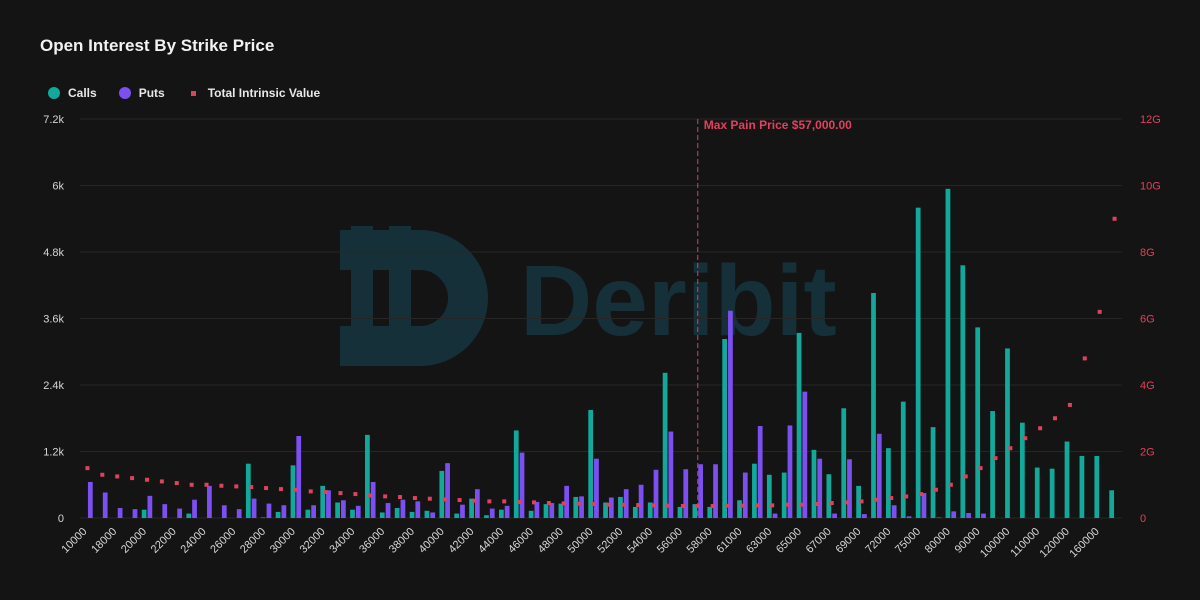 Image resolution: width=1200 pixels, height=600 pixels. Describe the element at coordinates (759, 541) in the screenshot. I see `x-tick-label: 63000` at that location.